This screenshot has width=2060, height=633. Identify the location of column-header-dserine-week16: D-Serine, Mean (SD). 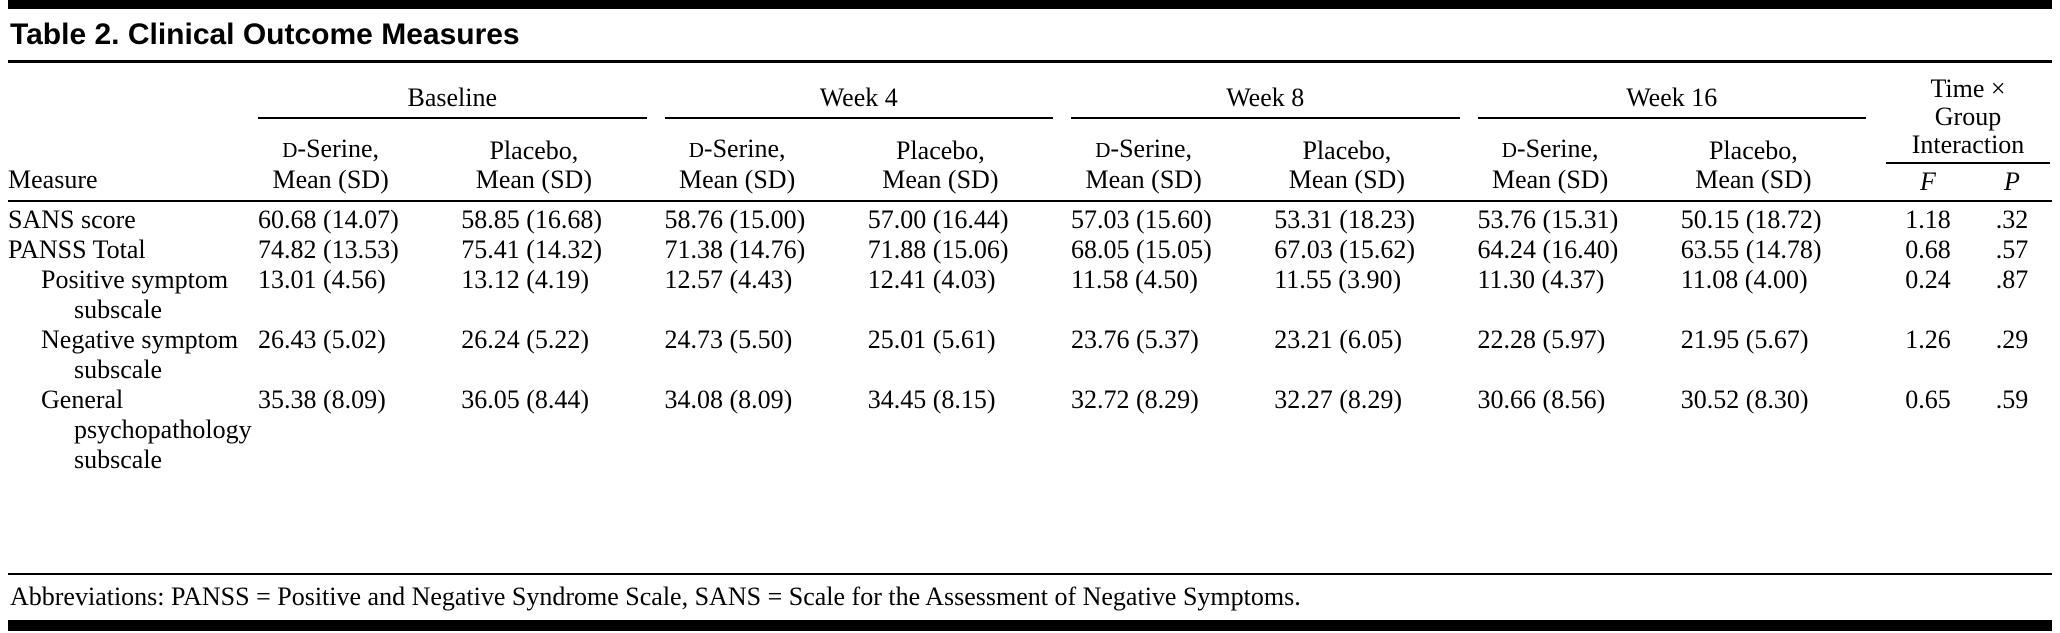
(1579, 161).